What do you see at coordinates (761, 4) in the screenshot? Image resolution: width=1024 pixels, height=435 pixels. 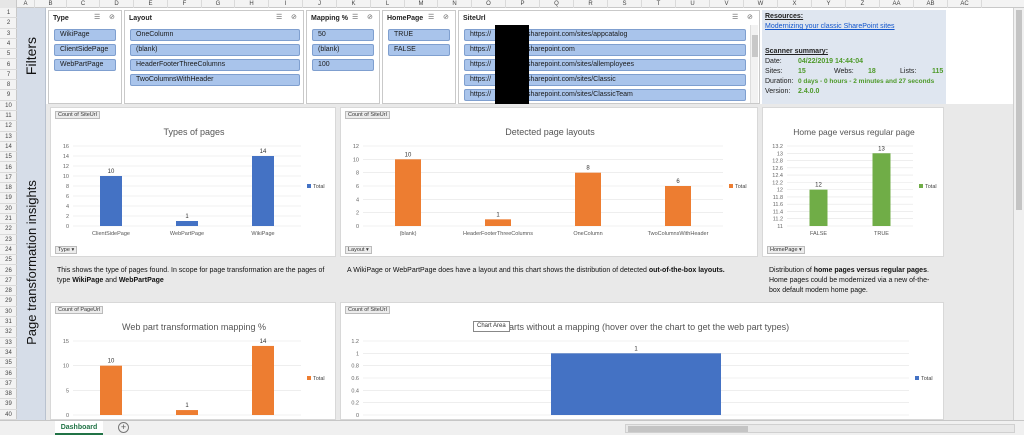 I see `column-header: W` at bounding box center [761, 4].